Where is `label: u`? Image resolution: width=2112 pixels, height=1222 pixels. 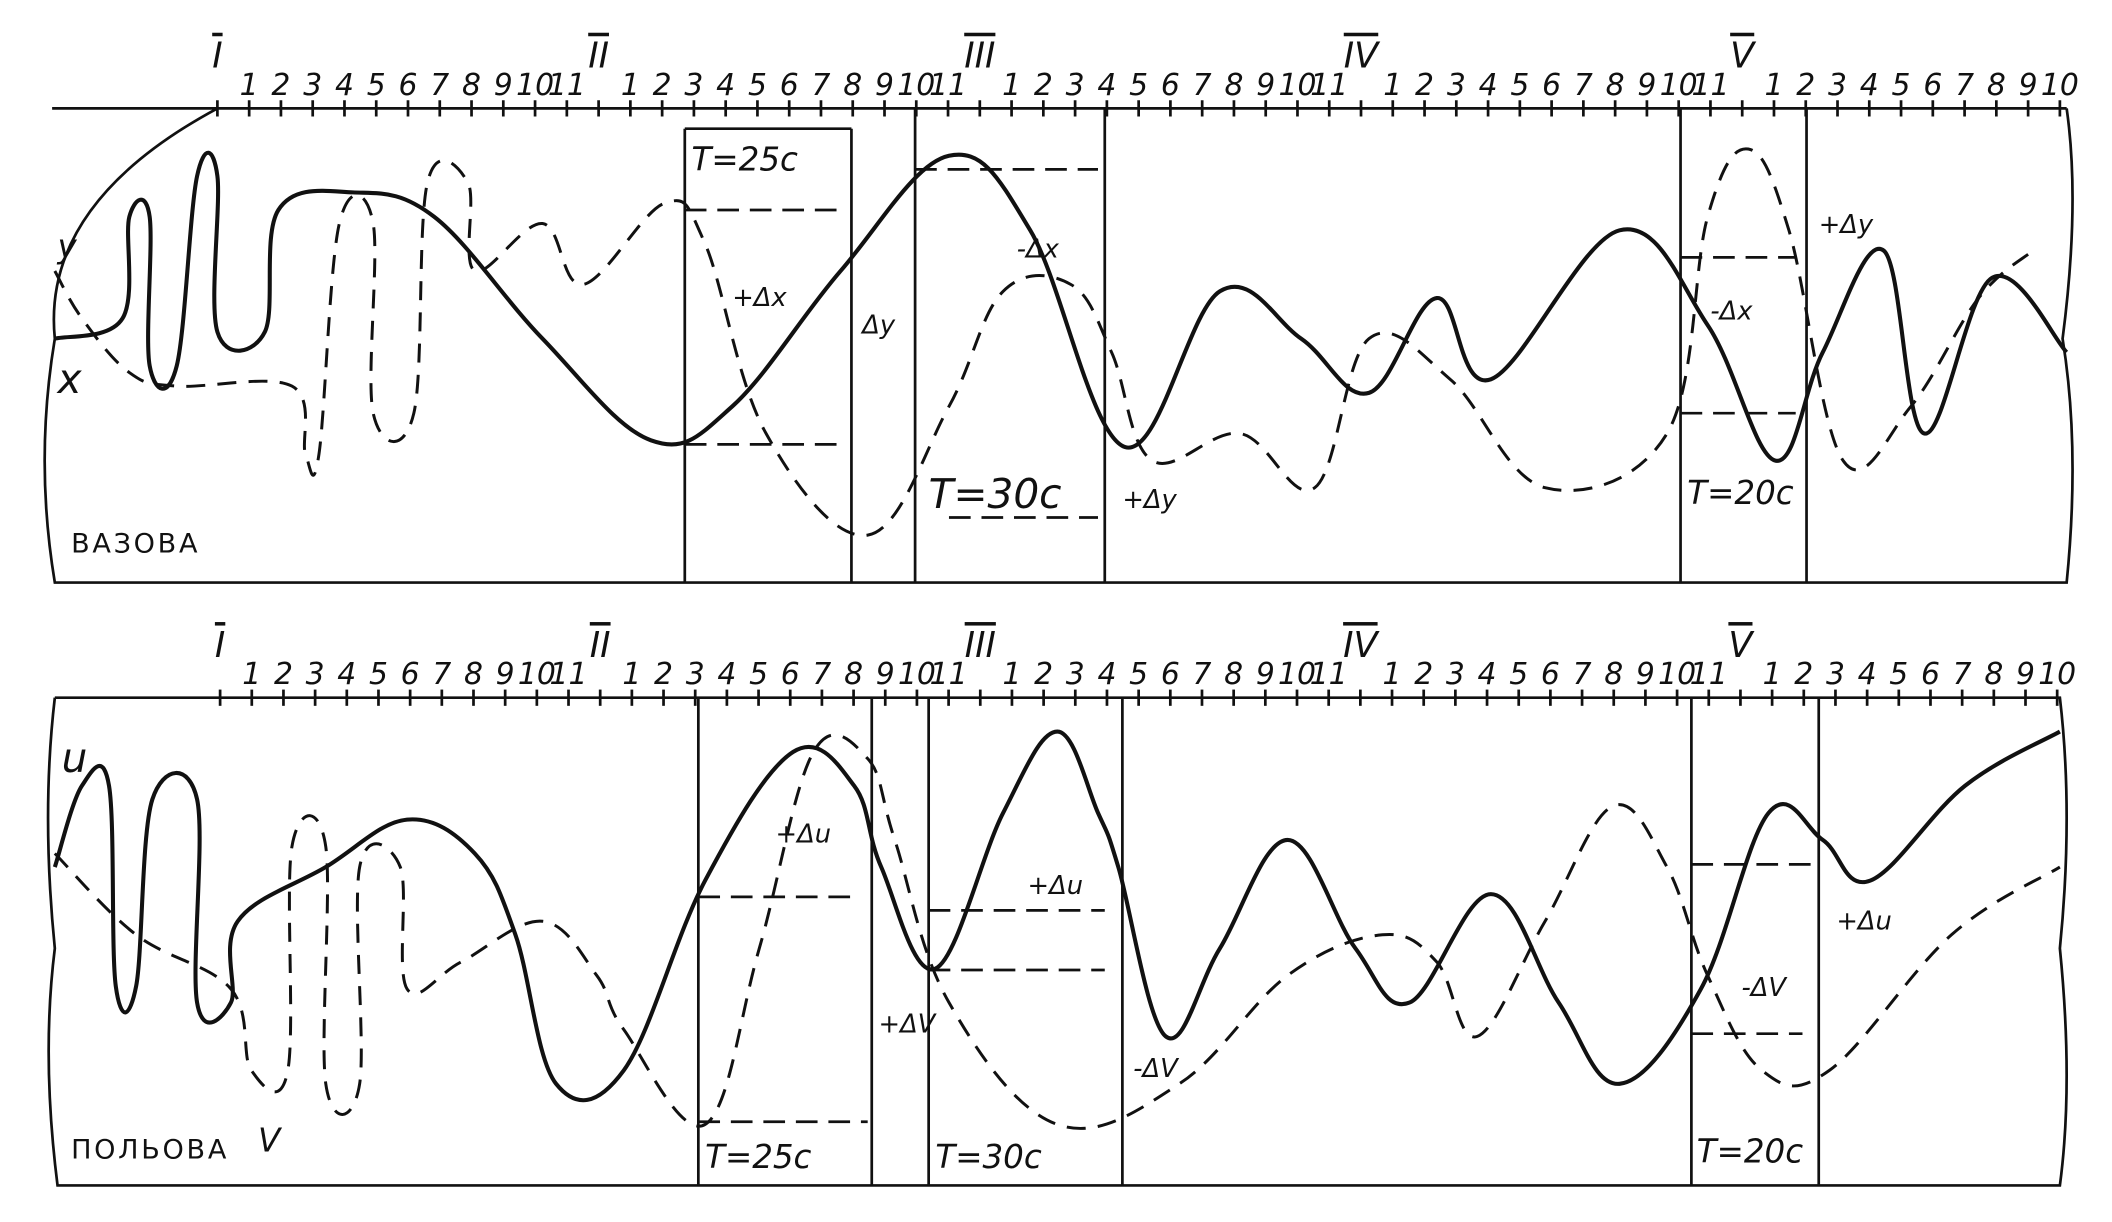 label: u is located at coordinates (75, 758).